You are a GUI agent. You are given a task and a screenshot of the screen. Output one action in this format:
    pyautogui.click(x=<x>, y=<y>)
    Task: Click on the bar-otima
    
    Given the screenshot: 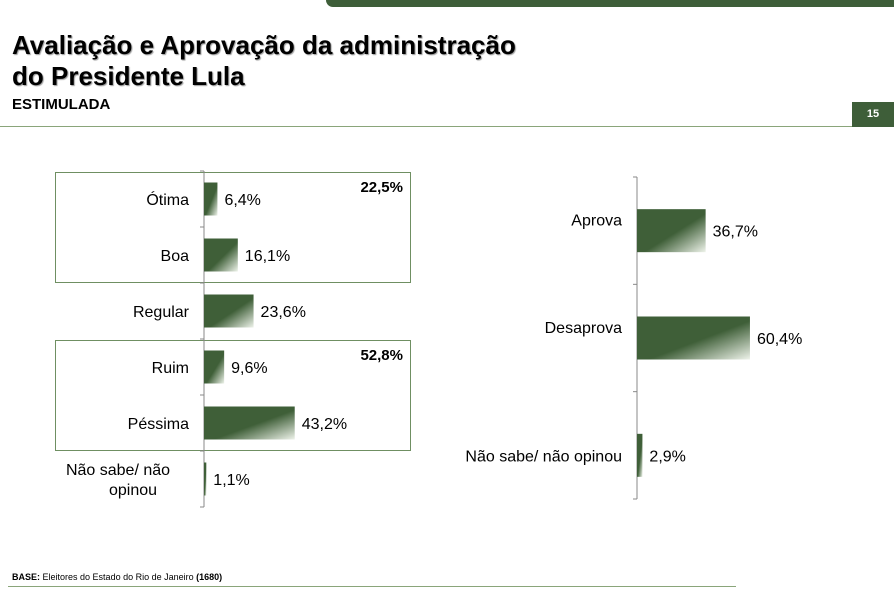 What is the action you would take?
    pyautogui.click(x=211, y=199)
    